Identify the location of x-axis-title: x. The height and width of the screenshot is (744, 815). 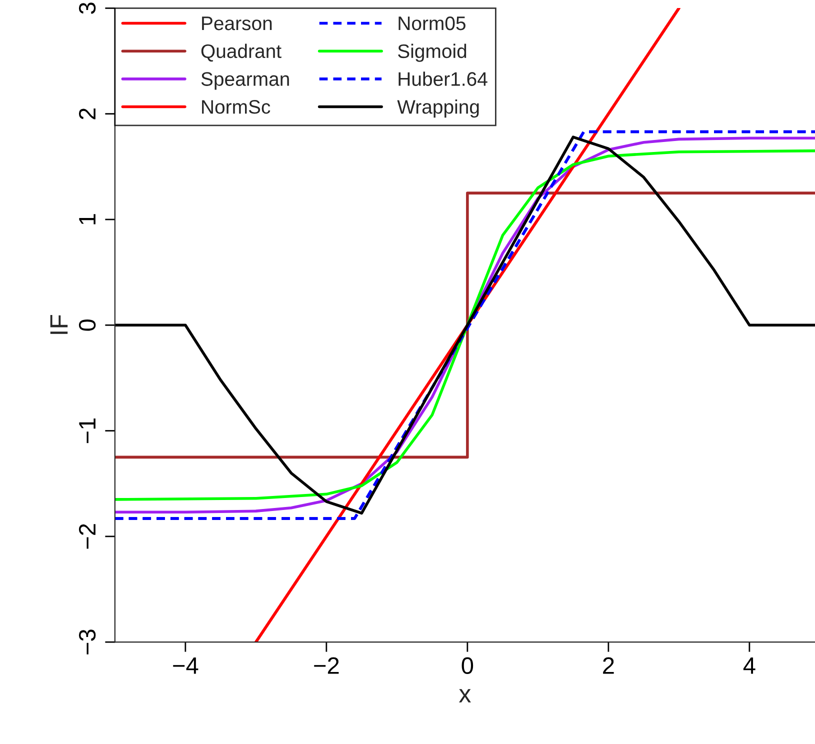
(464, 695).